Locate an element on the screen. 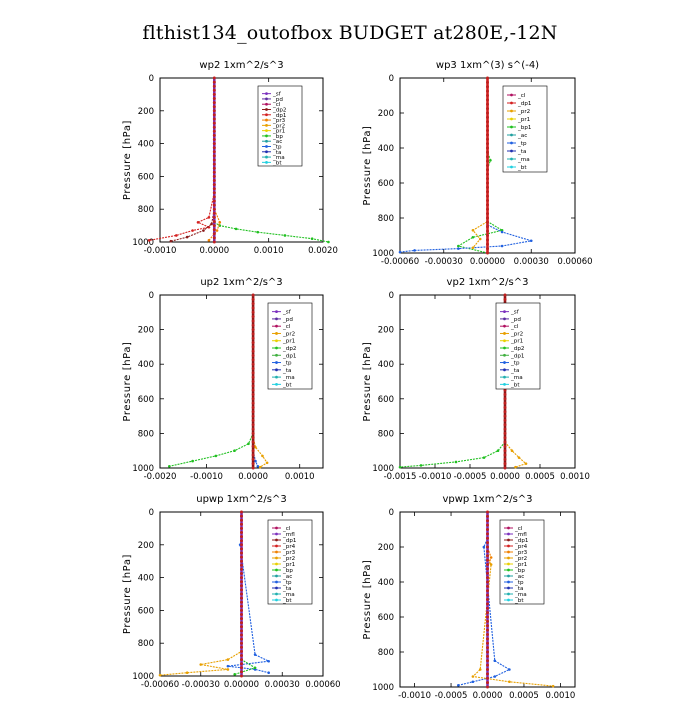  x-tick-label: -0.00060 is located at coordinates (400, 262).